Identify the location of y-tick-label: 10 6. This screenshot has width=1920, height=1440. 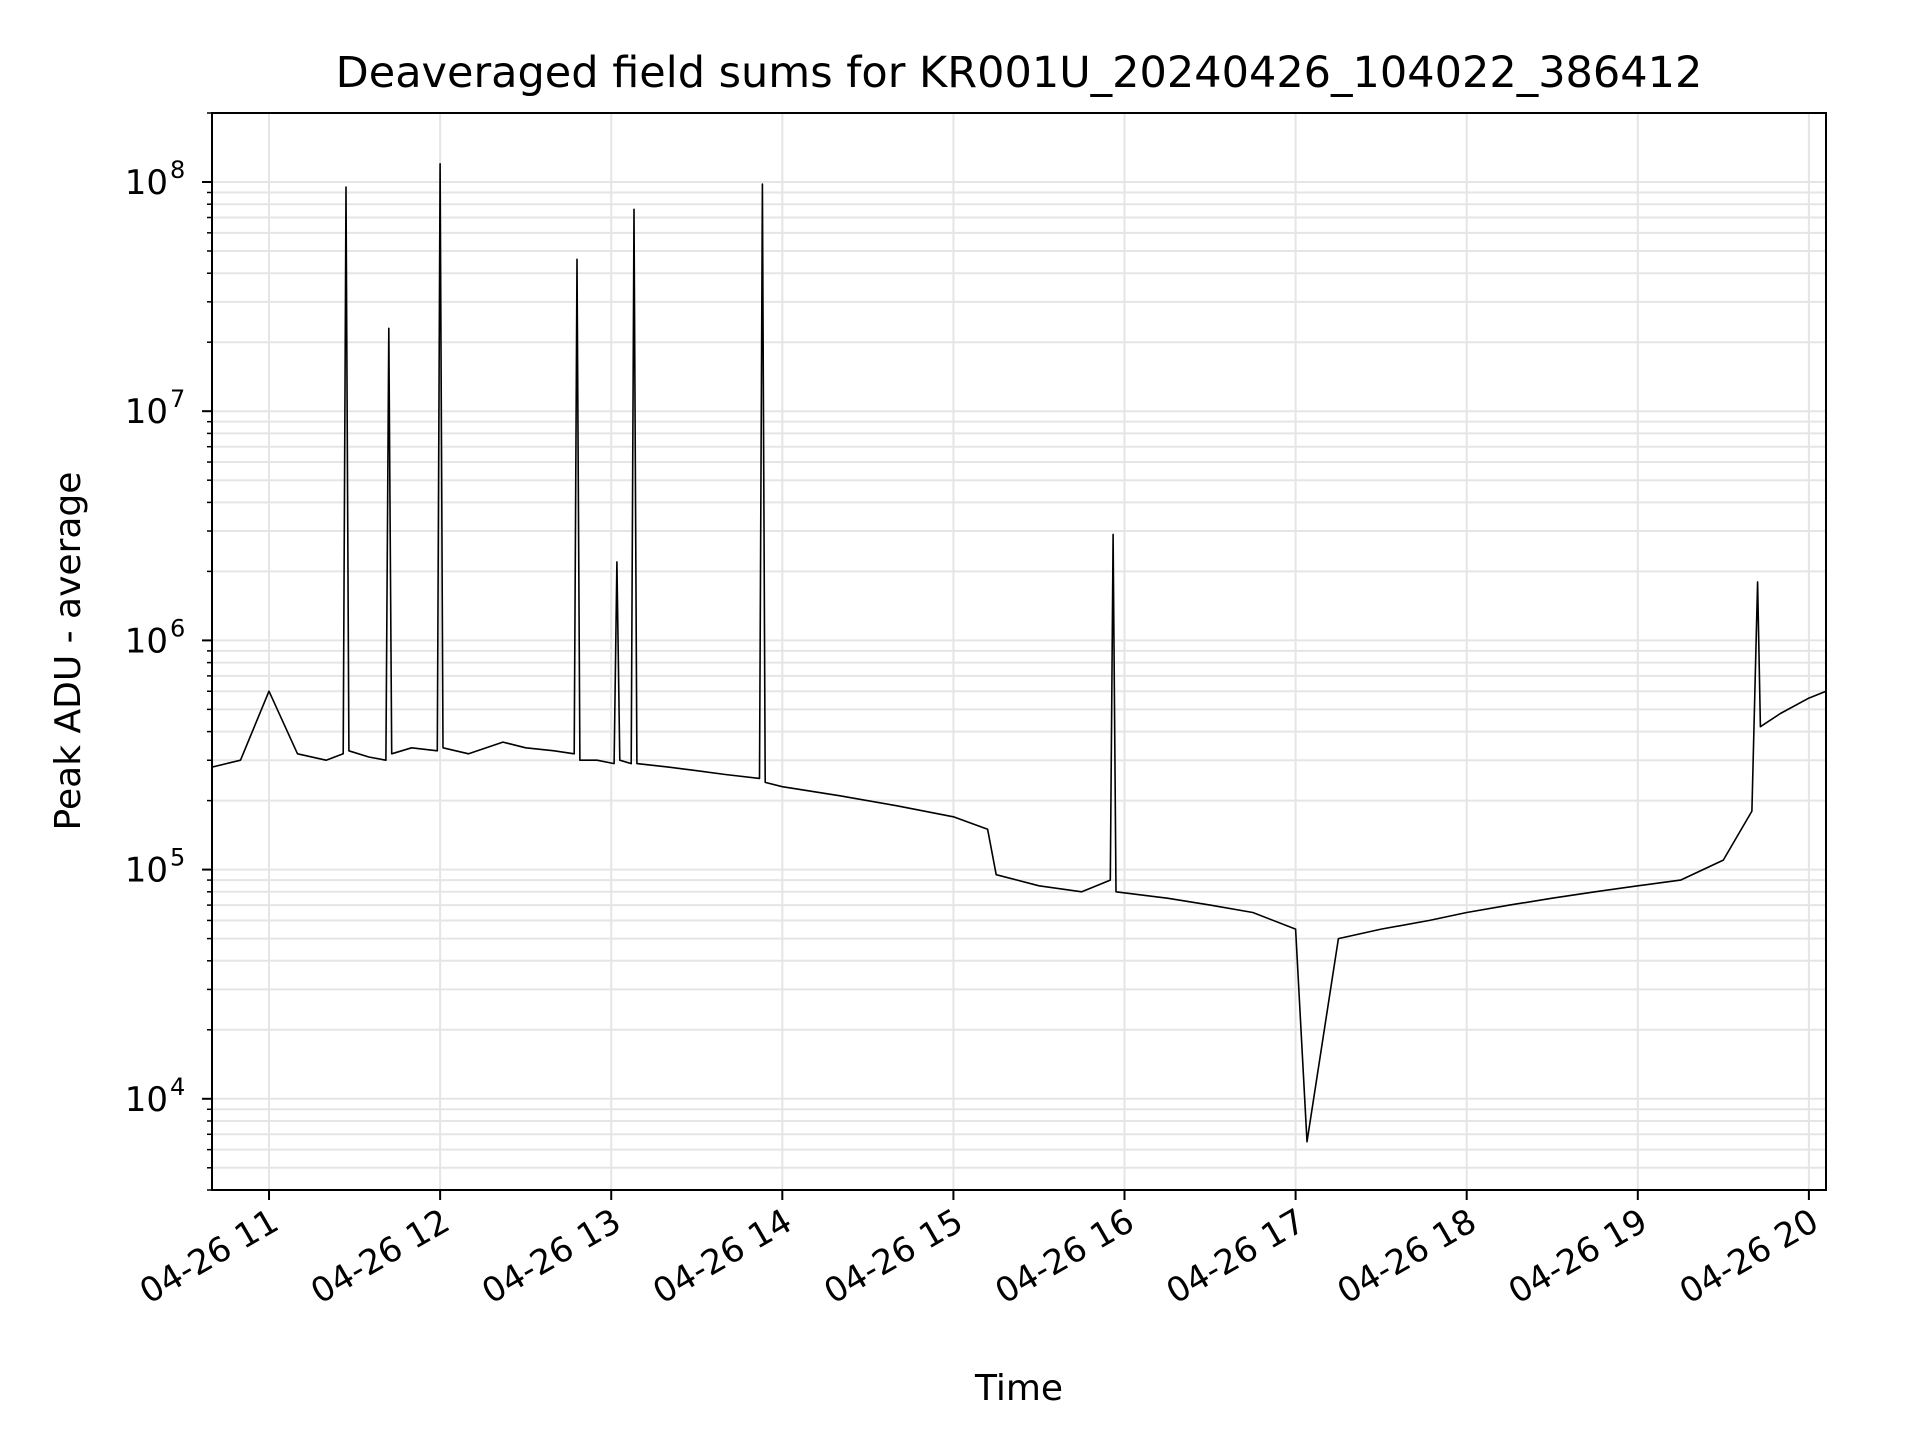
(155, 637).